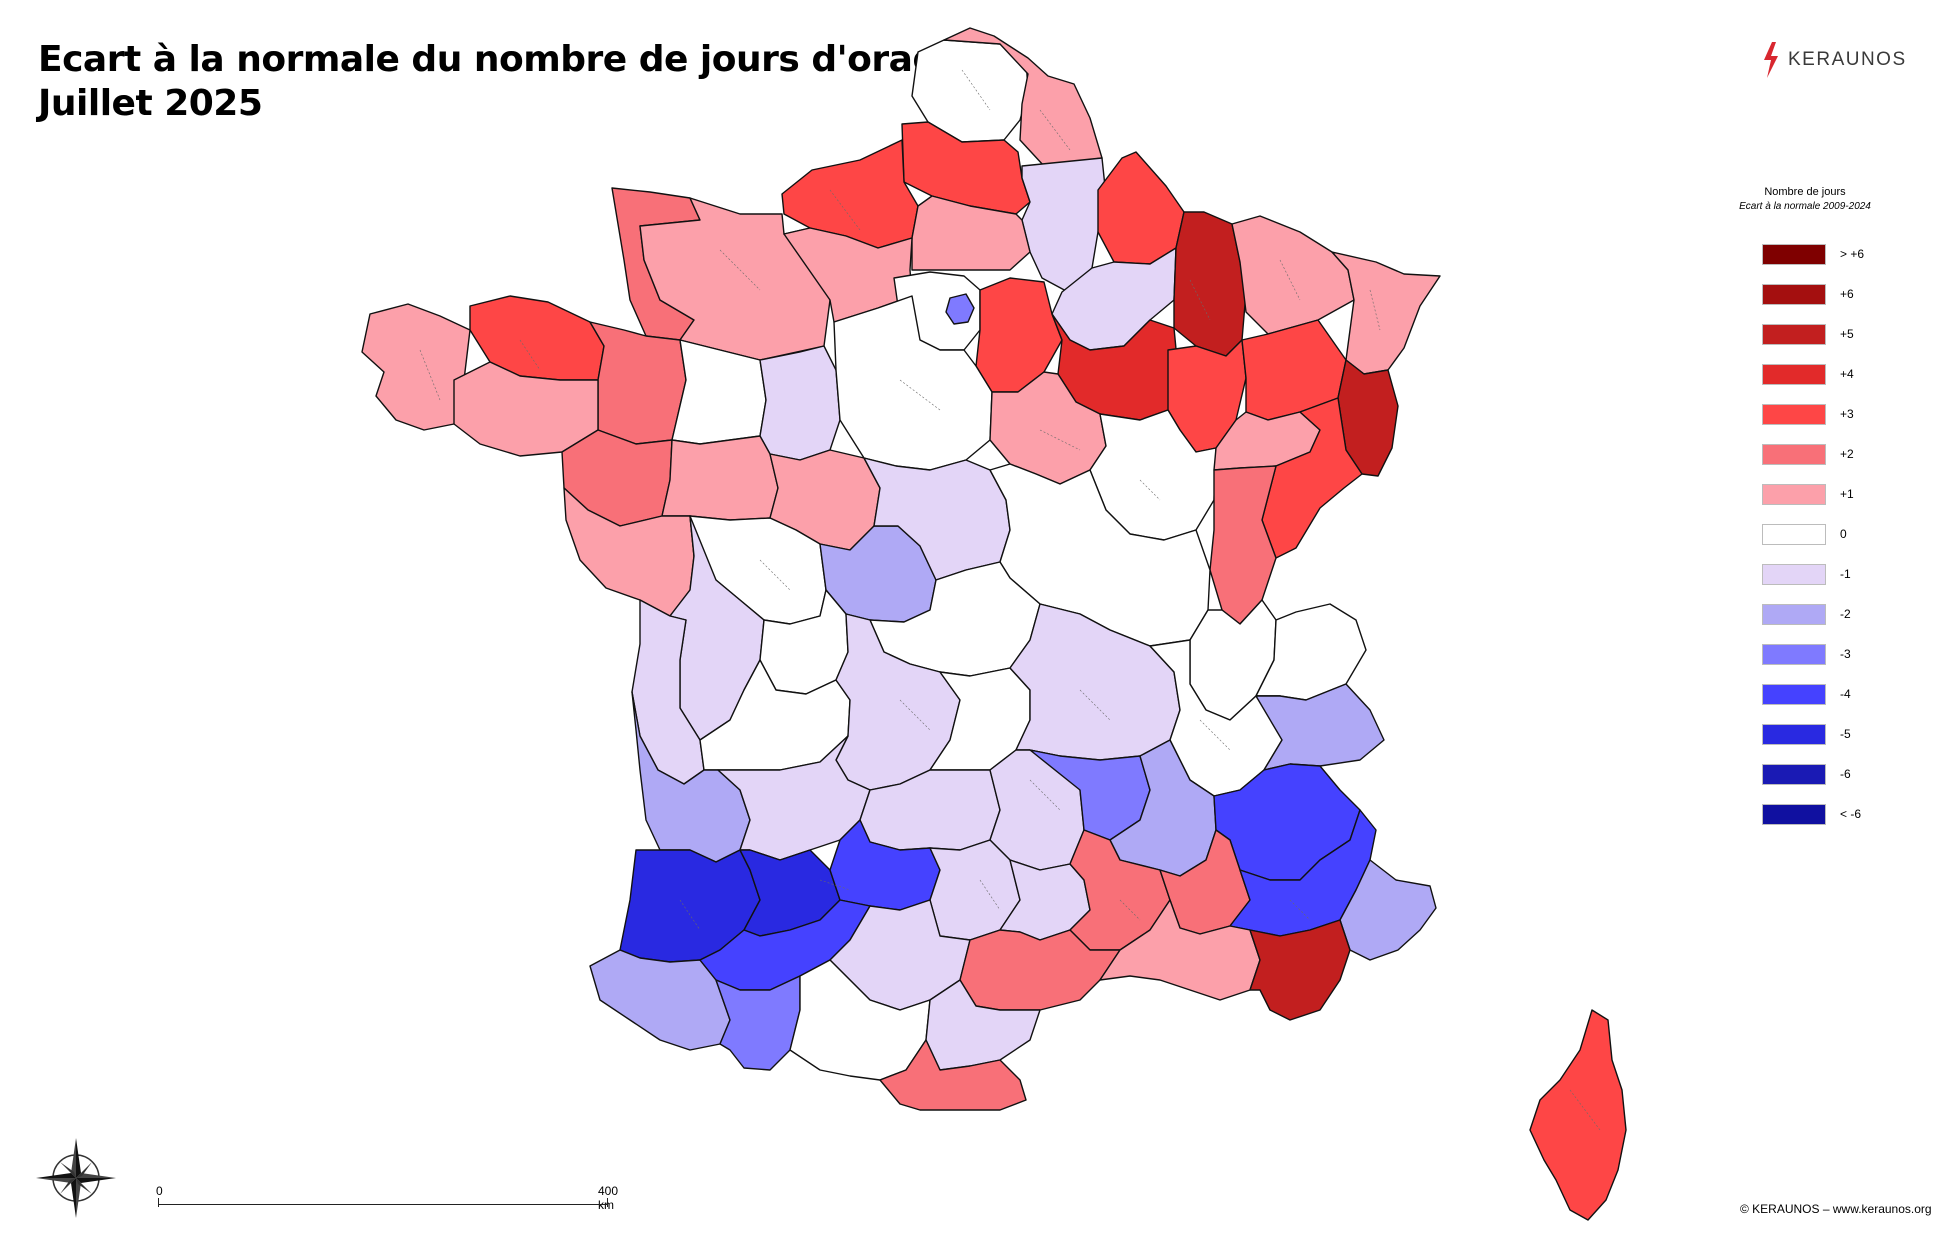 Image resolution: width=1954 pixels, height=1249 pixels. I want to click on legend-label: -3, so click(1845, 654).